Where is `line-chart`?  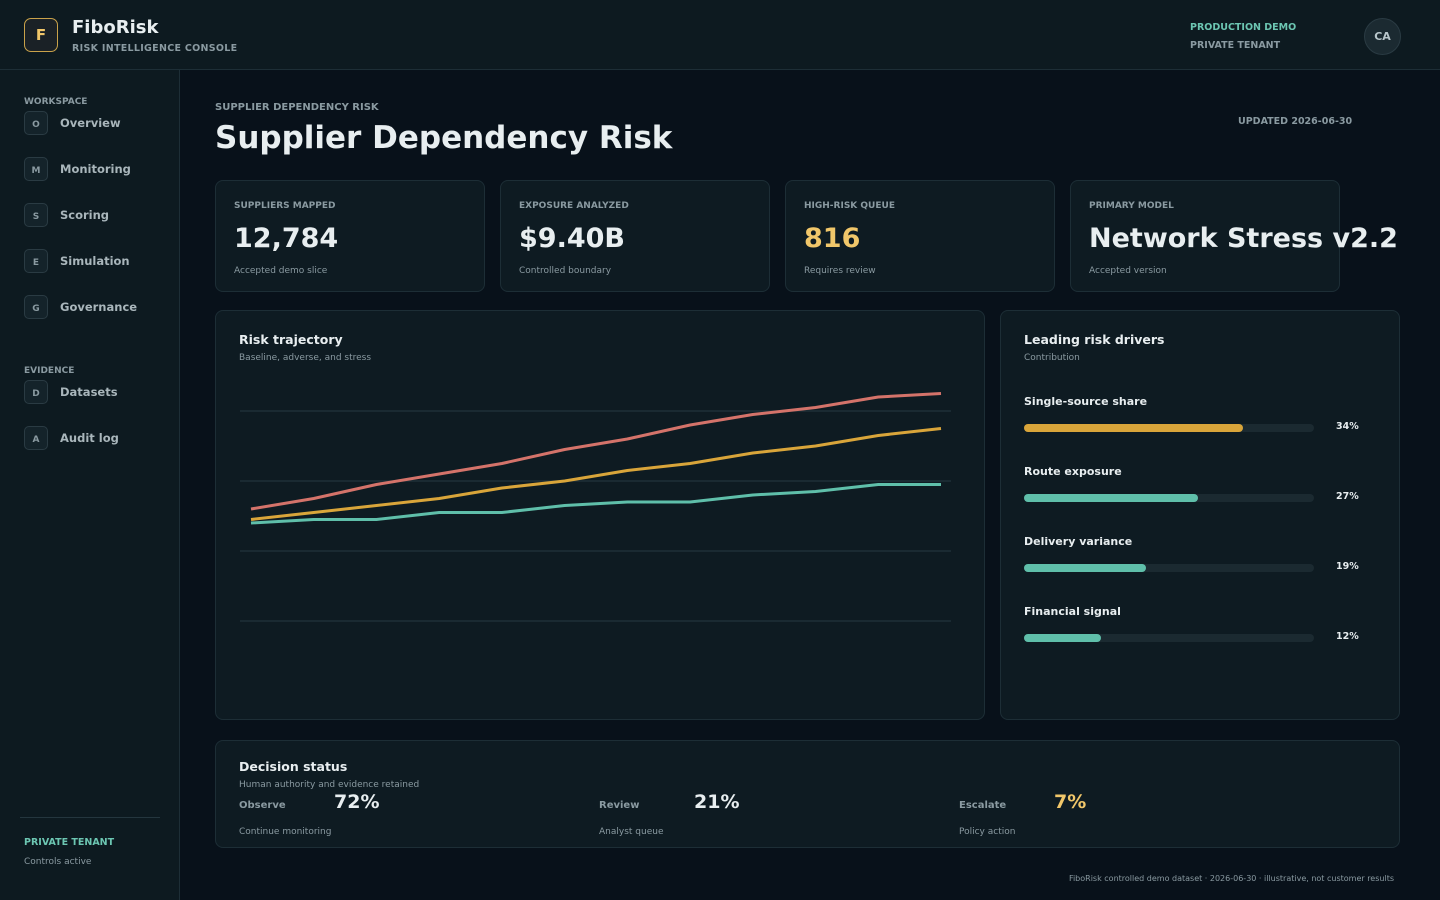
line-chart is located at coordinates (595, 507).